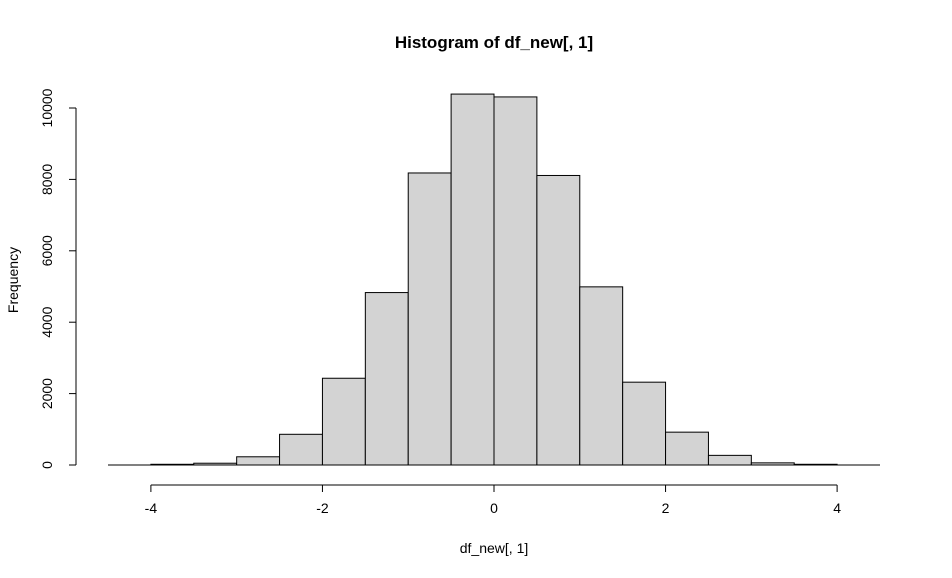  Describe the element at coordinates (494, 42) in the screenshot. I see `chart-title: Histogram of df_new[, 1]` at that location.